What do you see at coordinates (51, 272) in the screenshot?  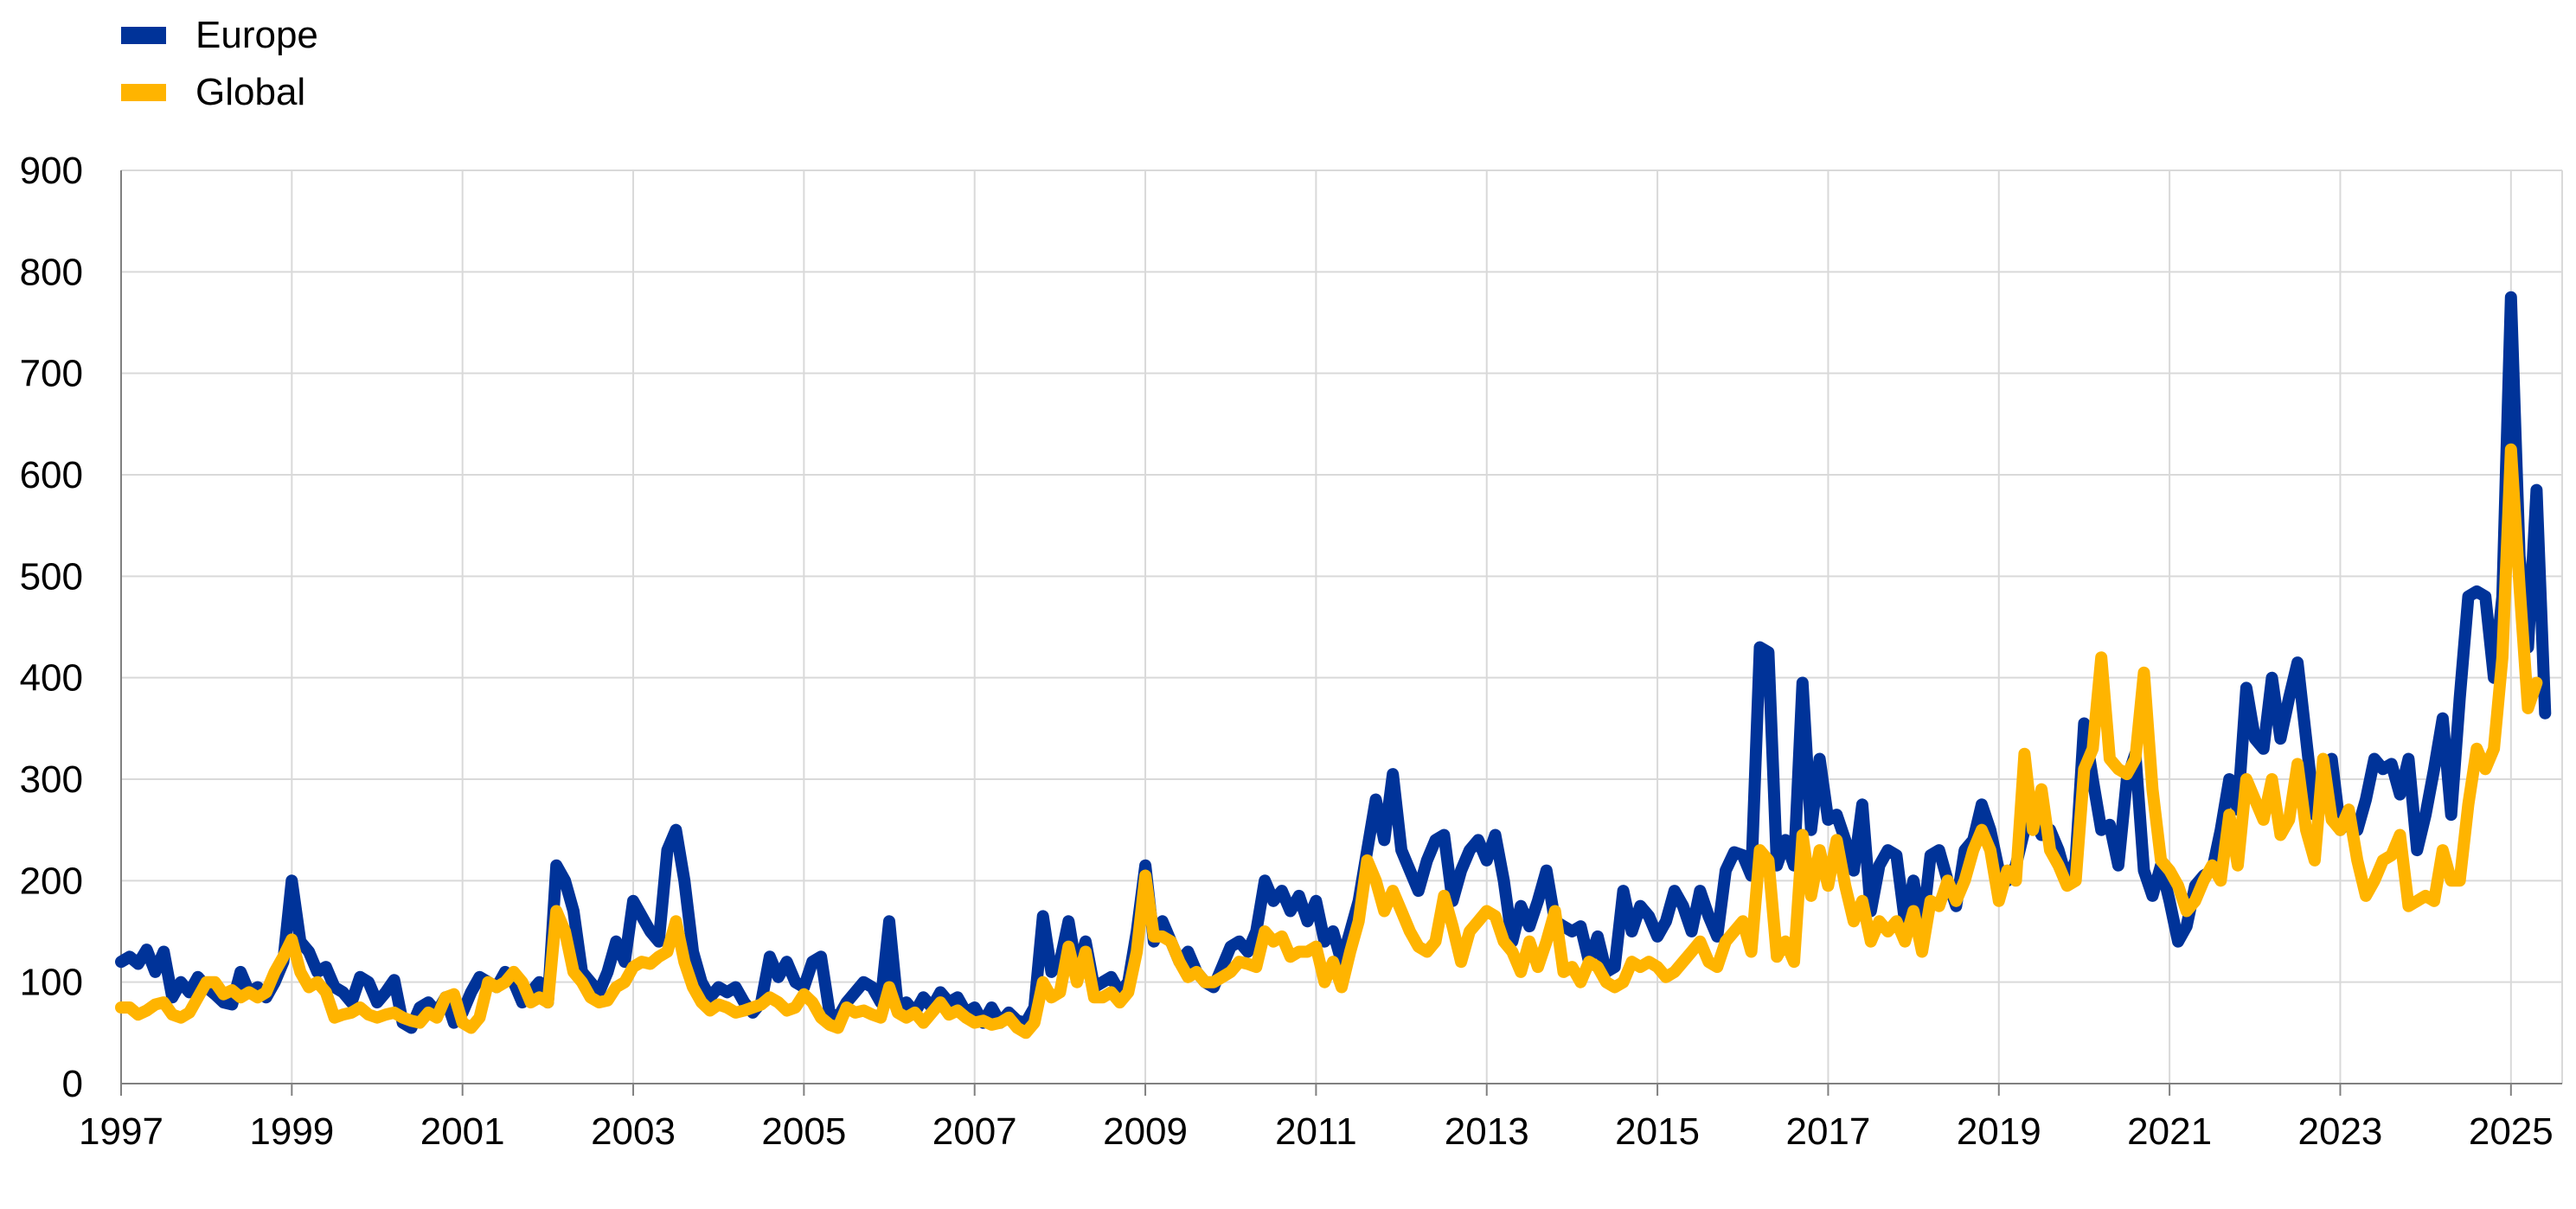 I see `y-tick-label-800: 800` at bounding box center [51, 272].